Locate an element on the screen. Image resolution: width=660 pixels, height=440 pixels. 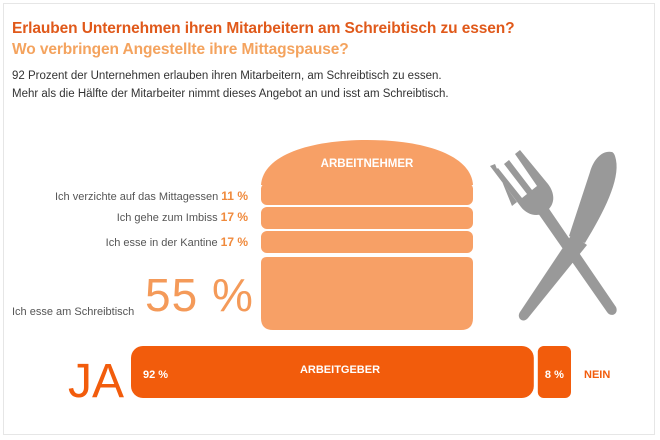
knife-blade is located at coordinates (593, 197).